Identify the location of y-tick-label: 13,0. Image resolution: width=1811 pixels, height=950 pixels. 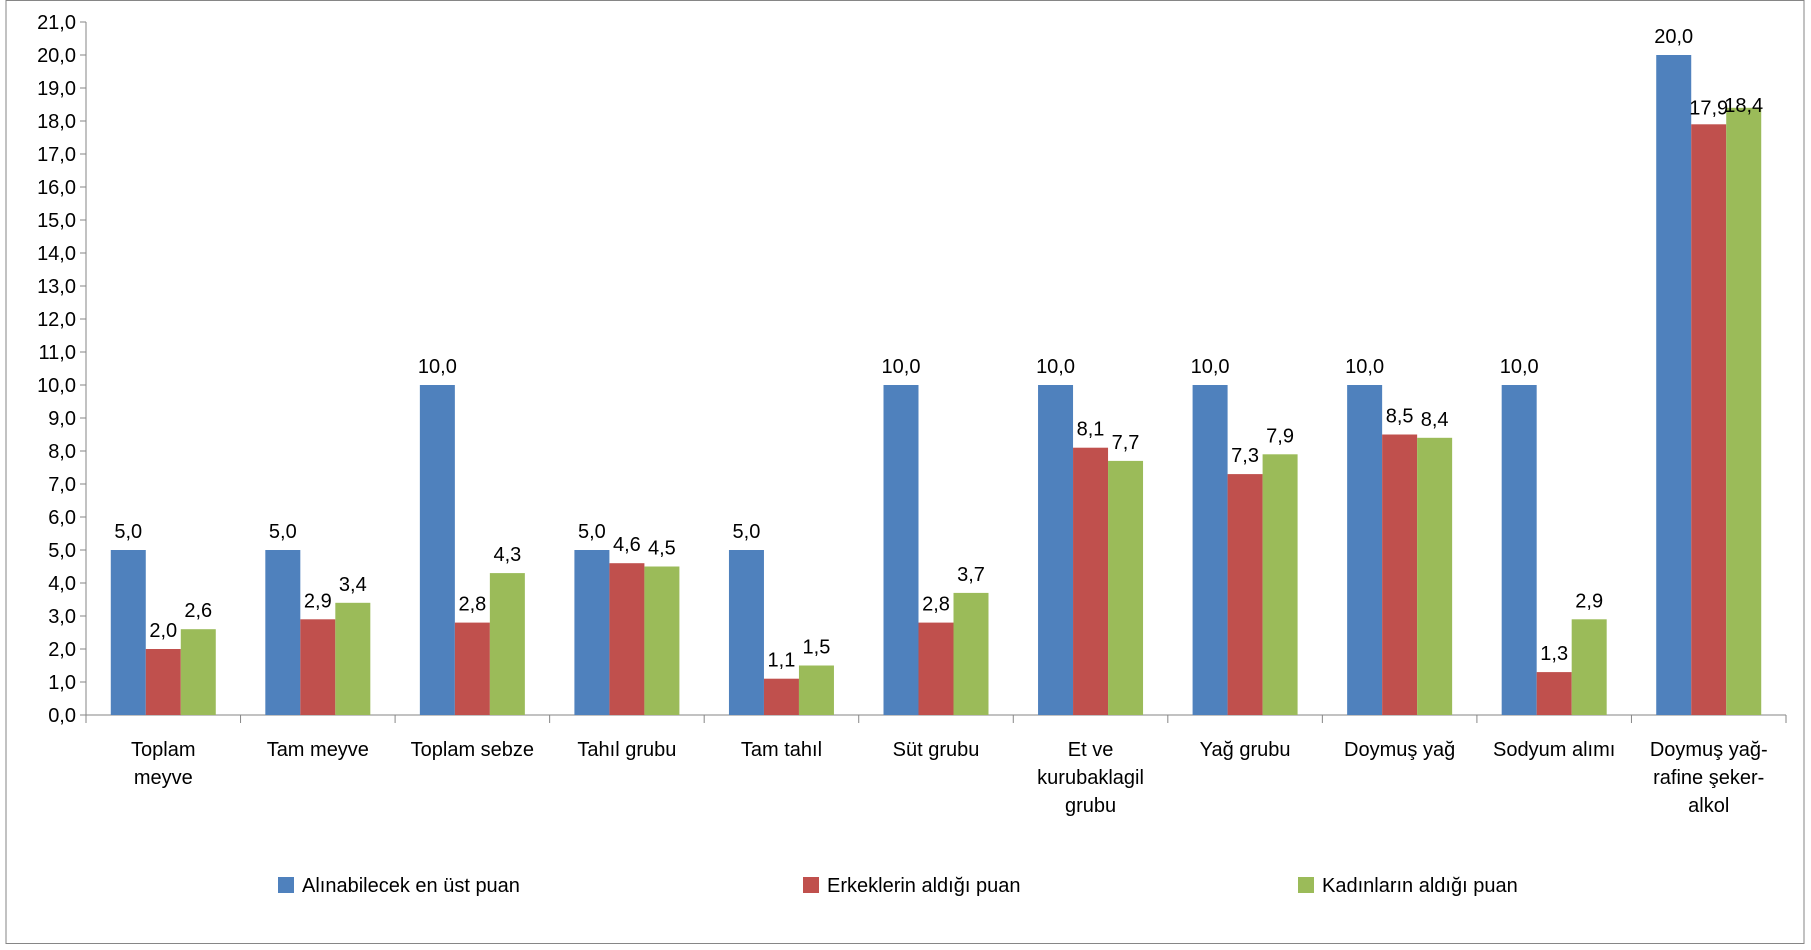
(56, 287).